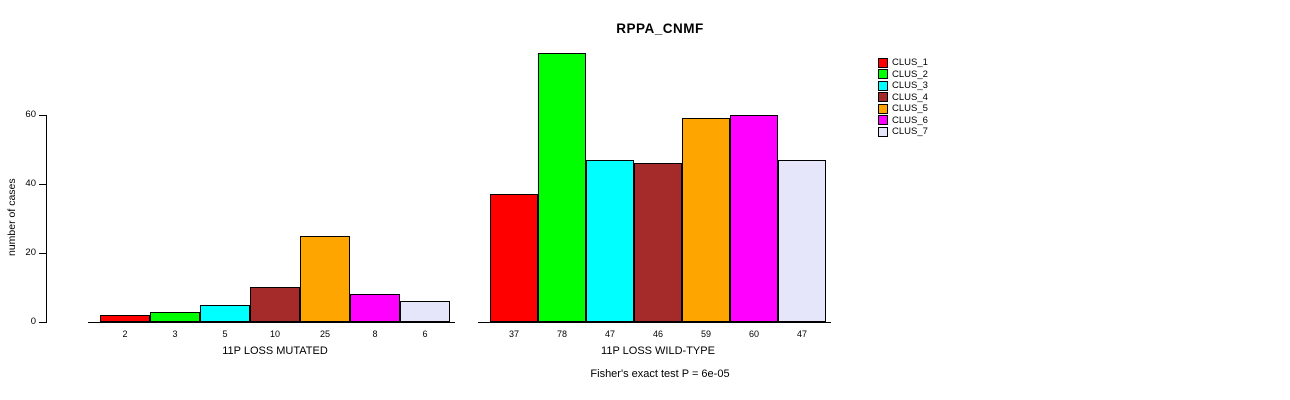 The height and width of the screenshot is (400, 1290). What do you see at coordinates (910, 132) in the screenshot?
I see `legend-label: CLUS_7` at bounding box center [910, 132].